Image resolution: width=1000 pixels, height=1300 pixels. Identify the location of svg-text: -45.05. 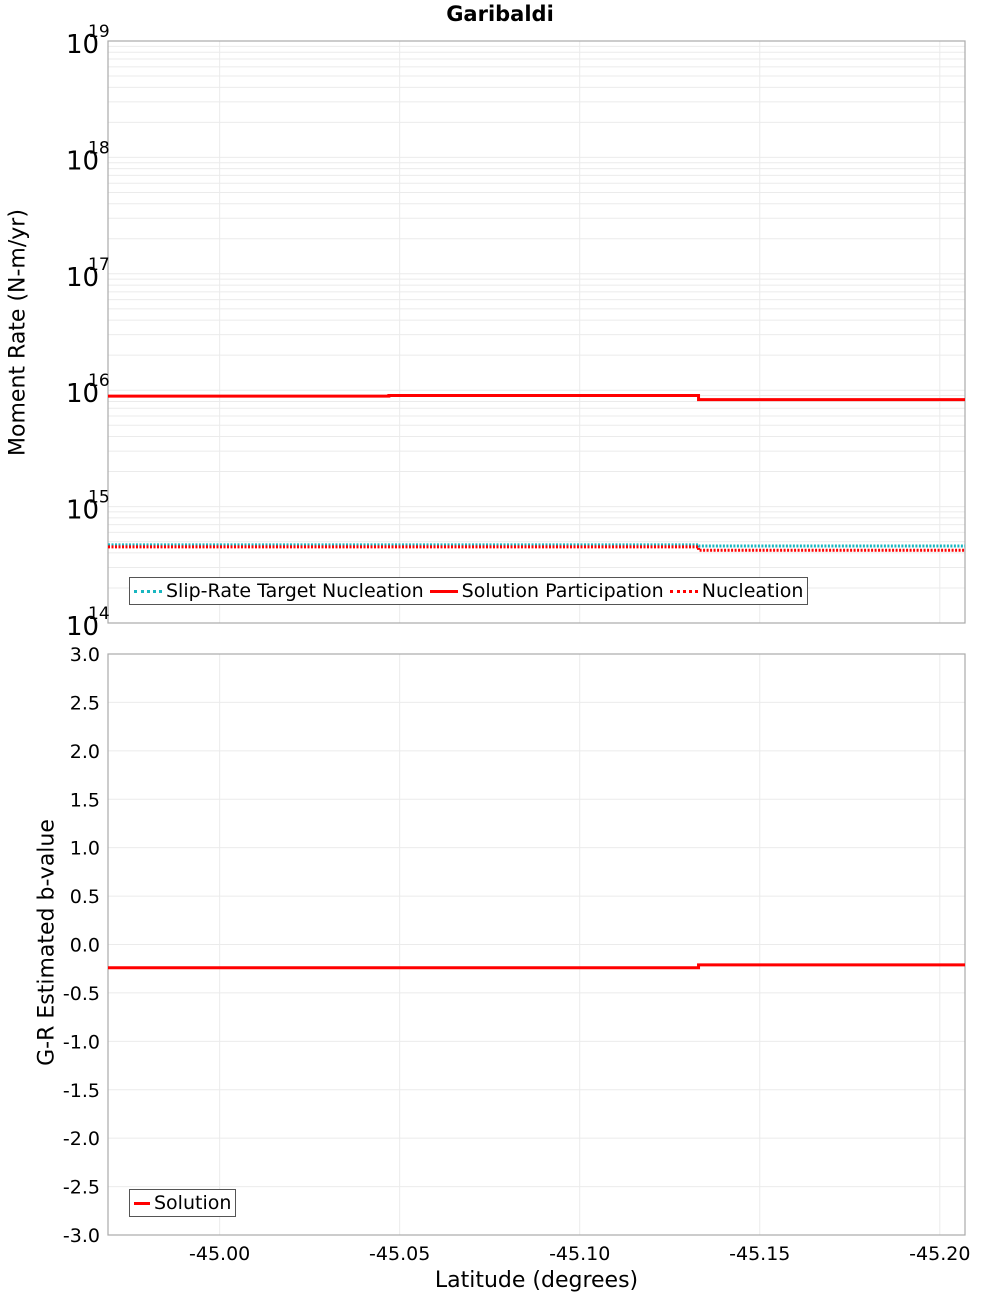
(399, 1254).